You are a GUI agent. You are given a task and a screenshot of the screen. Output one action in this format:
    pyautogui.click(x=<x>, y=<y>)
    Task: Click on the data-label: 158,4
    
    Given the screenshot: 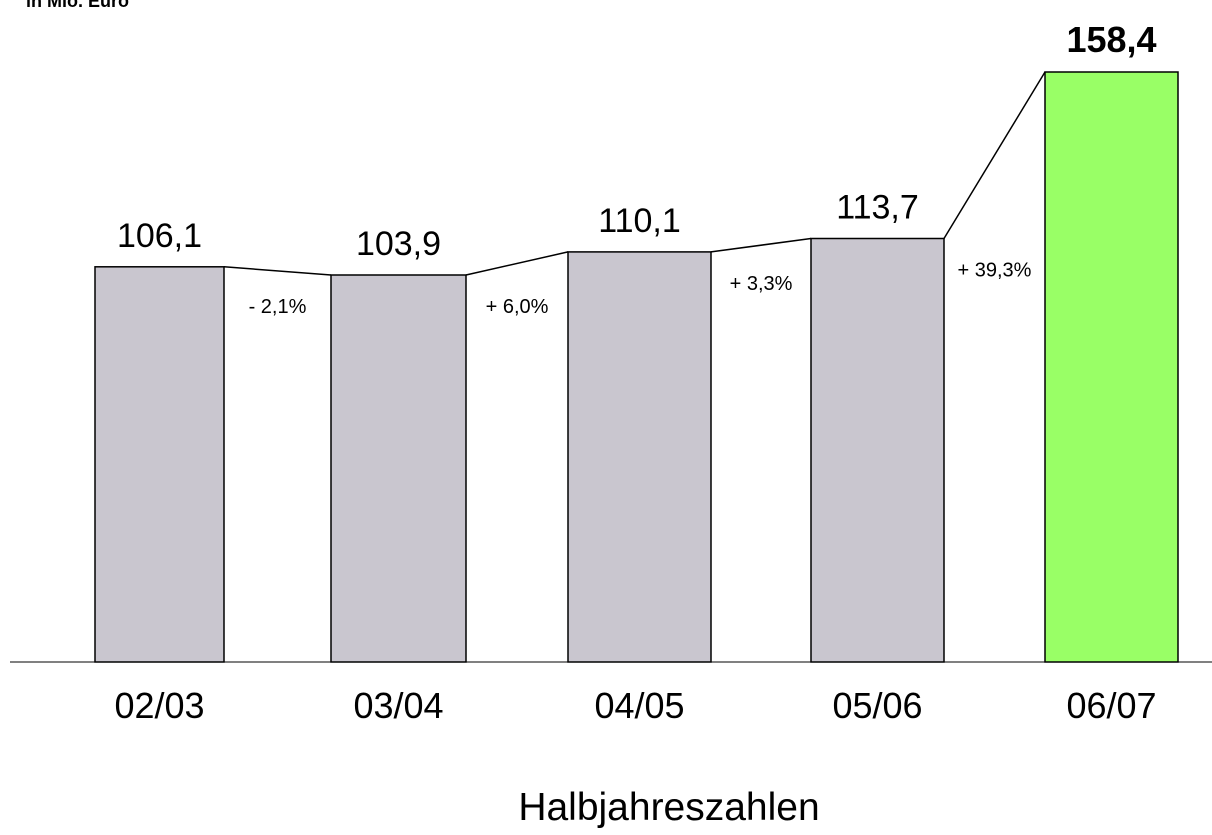 What is the action you would take?
    pyautogui.click(x=1111, y=39)
    